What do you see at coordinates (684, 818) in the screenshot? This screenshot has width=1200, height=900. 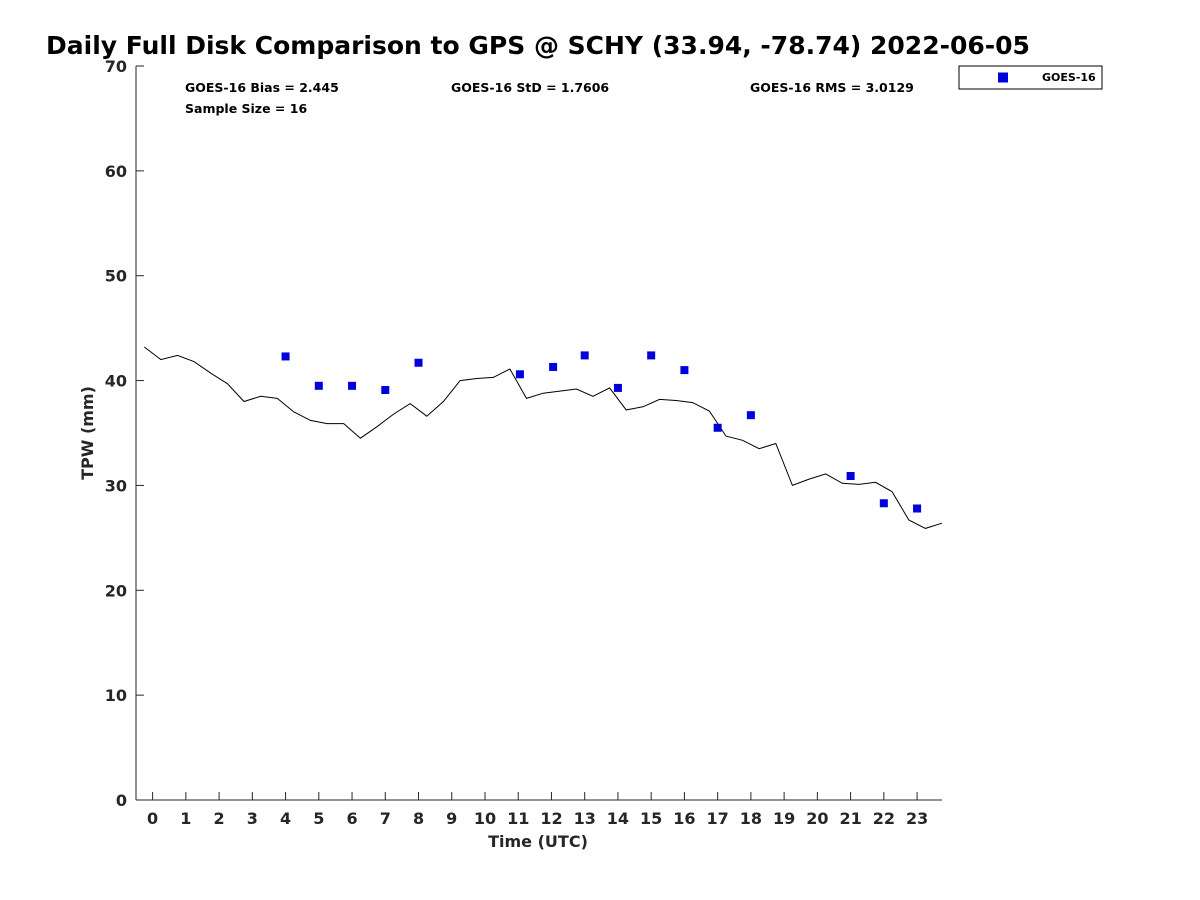 I see `x-tick-label: 16` at bounding box center [684, 818].